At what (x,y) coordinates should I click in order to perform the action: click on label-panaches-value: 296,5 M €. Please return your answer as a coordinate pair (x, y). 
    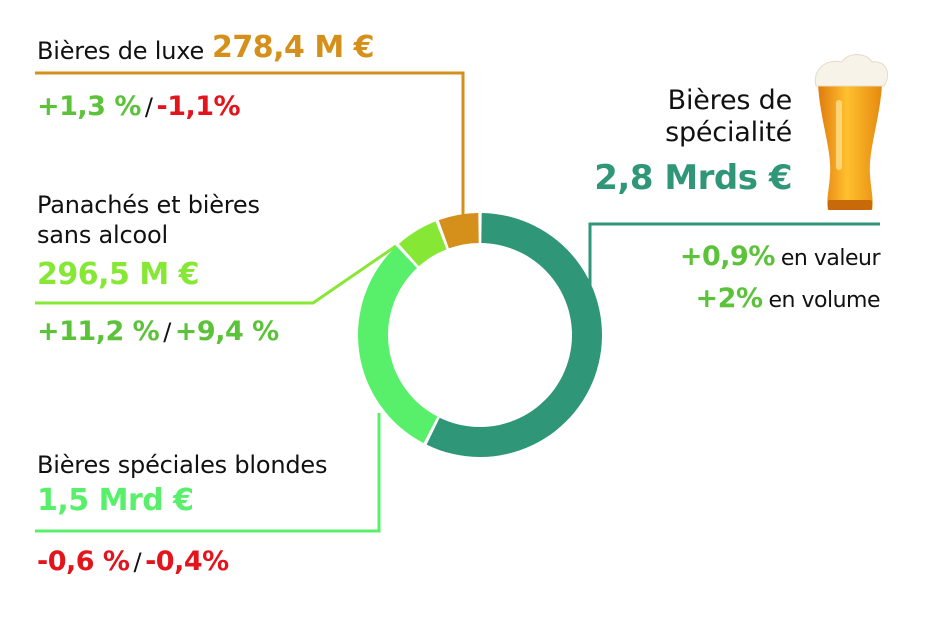
    Looking at the image, I should click on (118, 274).